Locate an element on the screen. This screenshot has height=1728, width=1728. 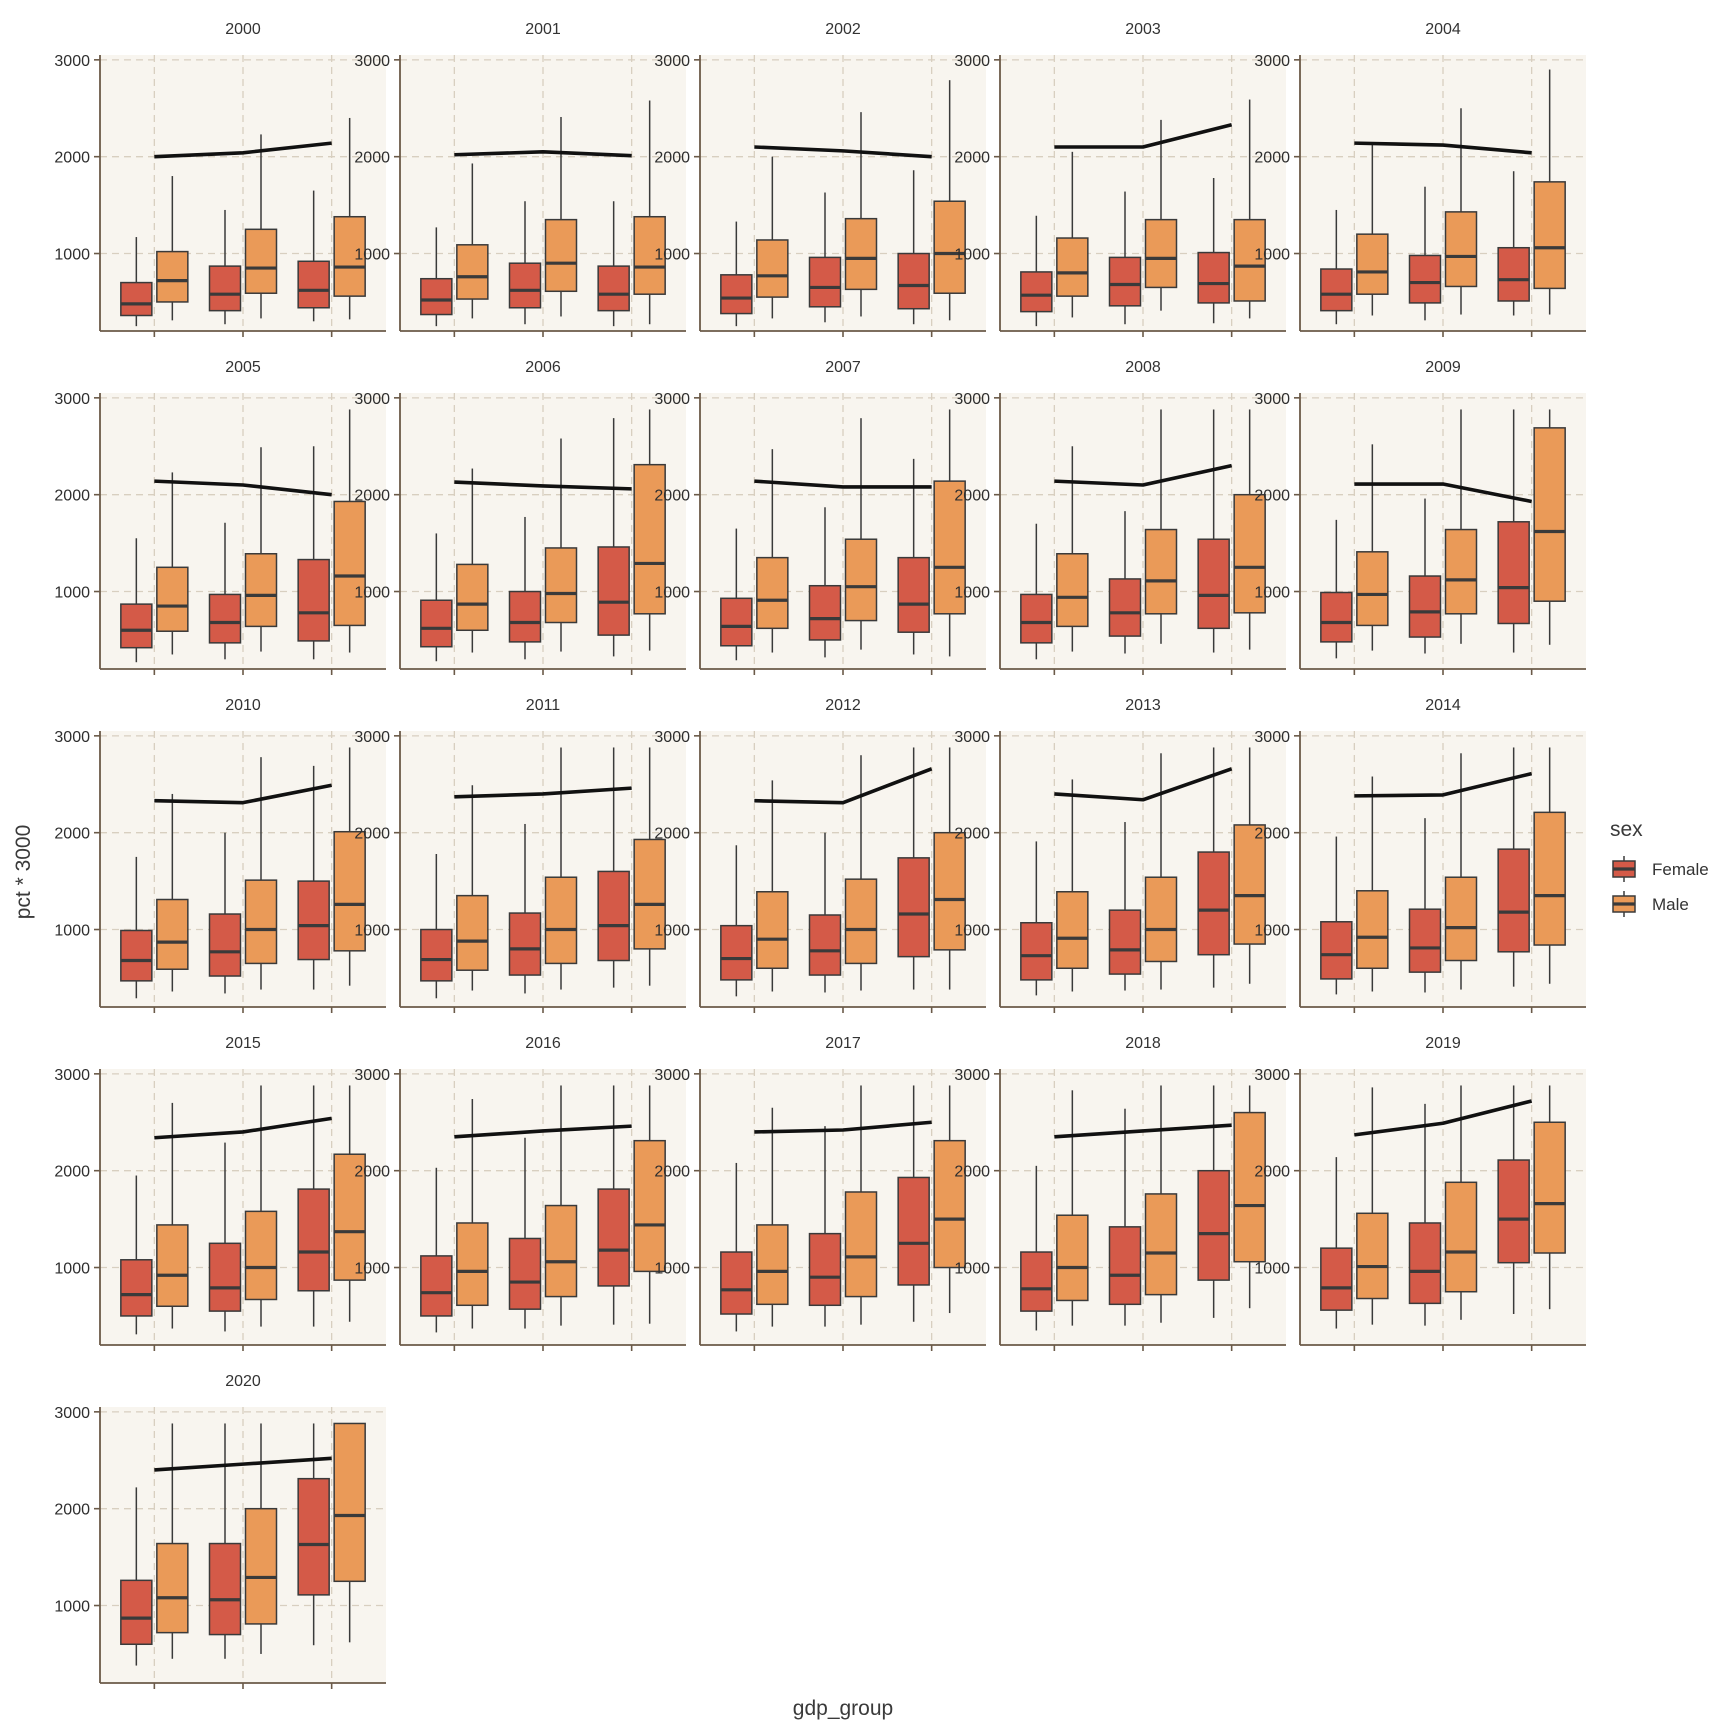
facet-panel-2016: 2016 1000 2000 3000 is located at coordinates (520, 1193).